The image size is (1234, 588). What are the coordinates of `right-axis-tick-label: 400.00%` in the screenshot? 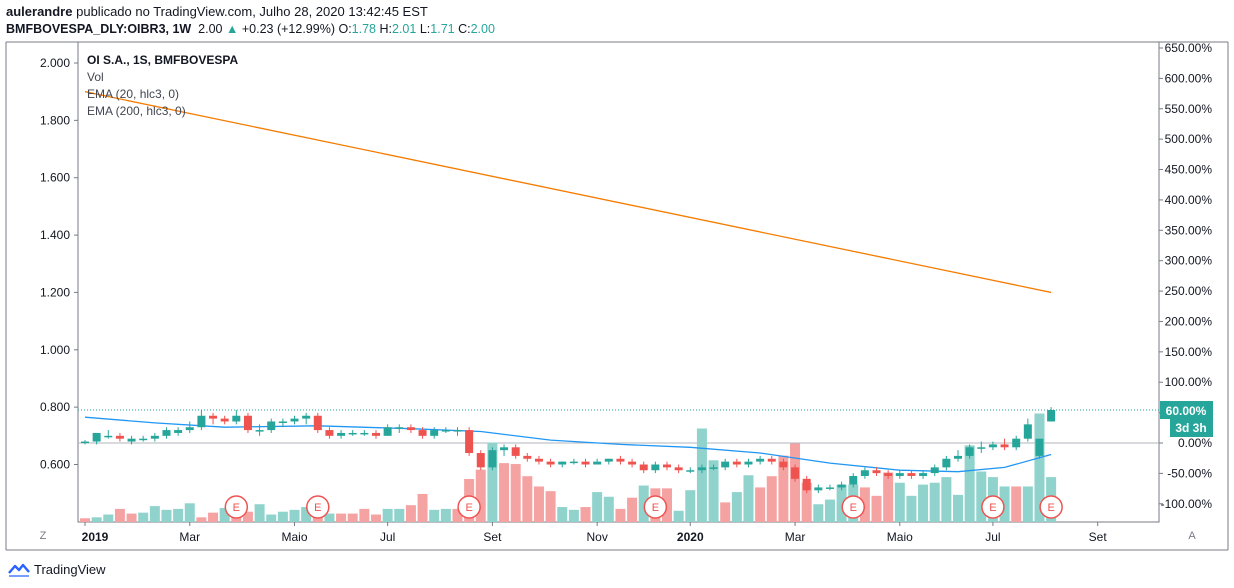 It's located at (1189, 200).